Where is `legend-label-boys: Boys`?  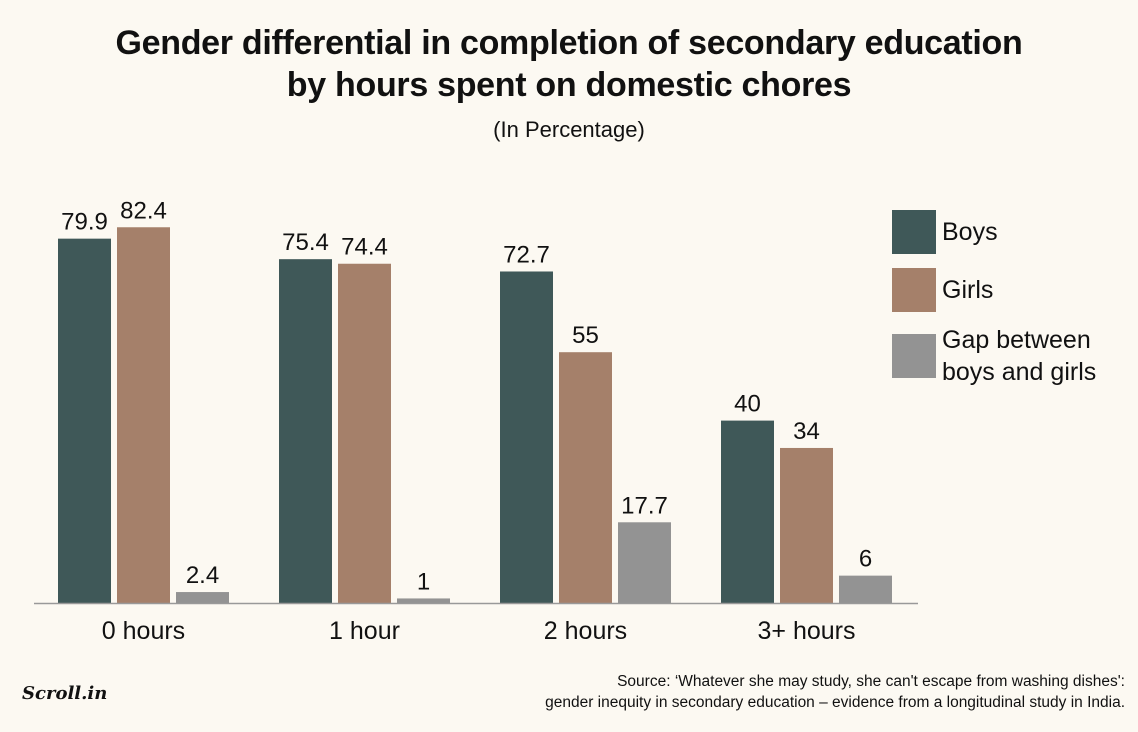
legend-label-boys: Boys is located at coordinates (970, 232).